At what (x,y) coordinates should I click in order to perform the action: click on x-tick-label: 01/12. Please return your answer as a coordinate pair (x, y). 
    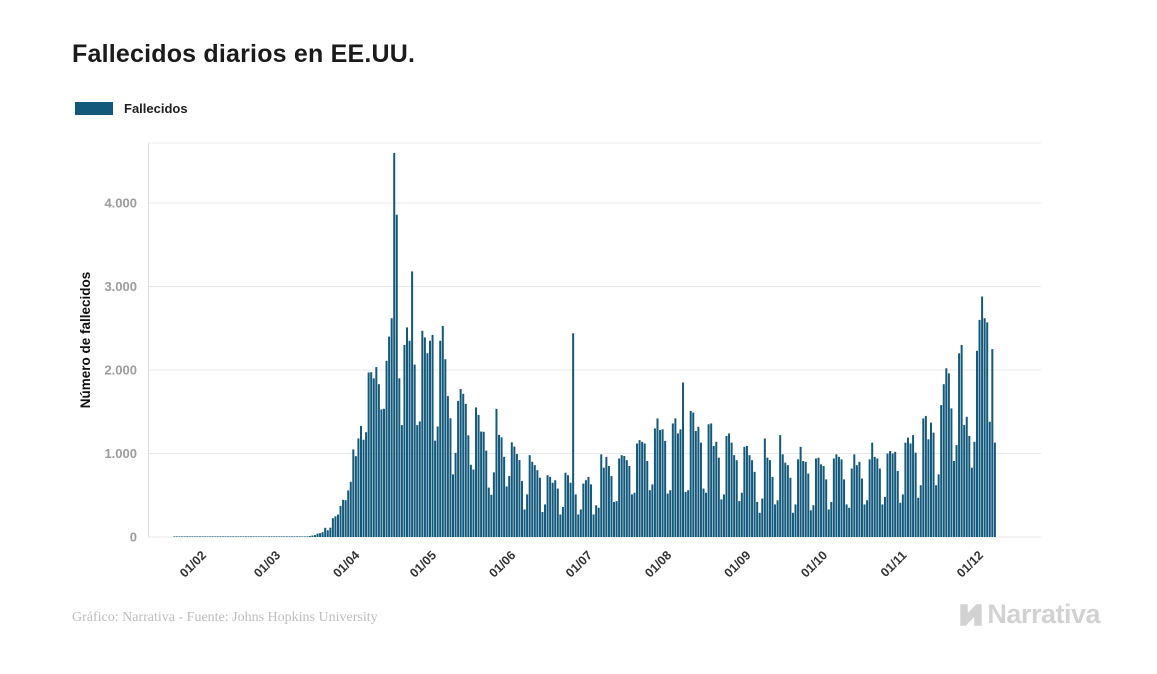
    Looking at the image, I should click on (970, 564).